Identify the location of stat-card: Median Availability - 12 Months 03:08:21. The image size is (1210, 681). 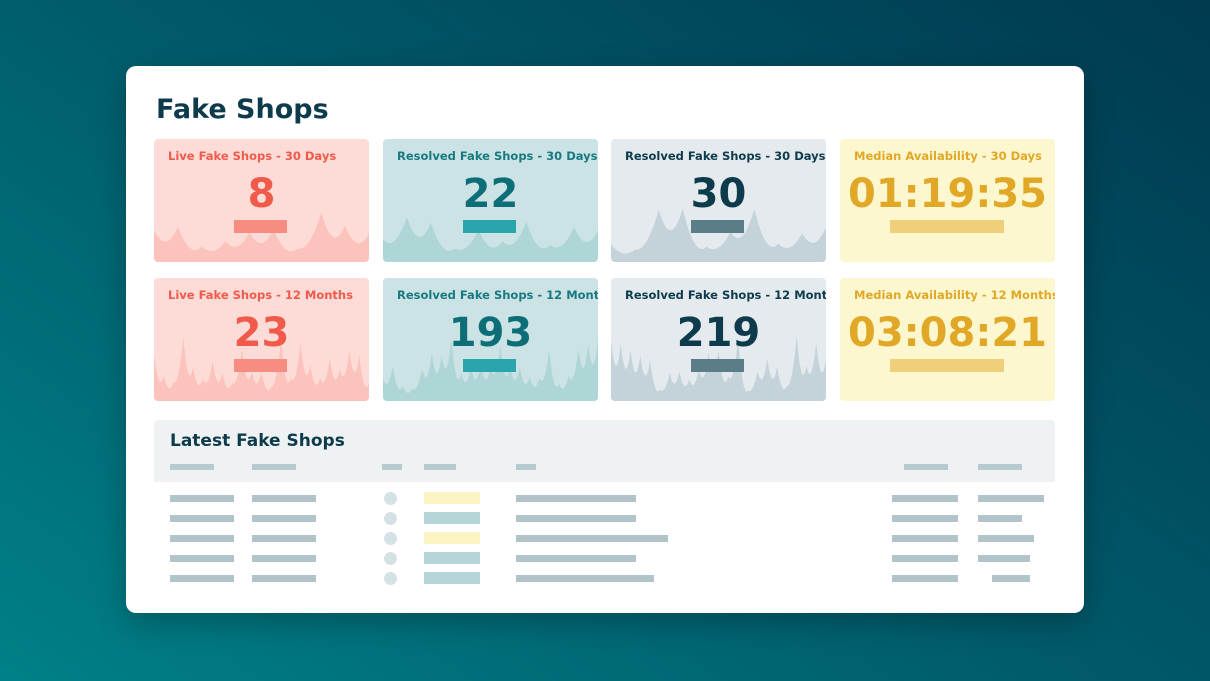
(947, 339).